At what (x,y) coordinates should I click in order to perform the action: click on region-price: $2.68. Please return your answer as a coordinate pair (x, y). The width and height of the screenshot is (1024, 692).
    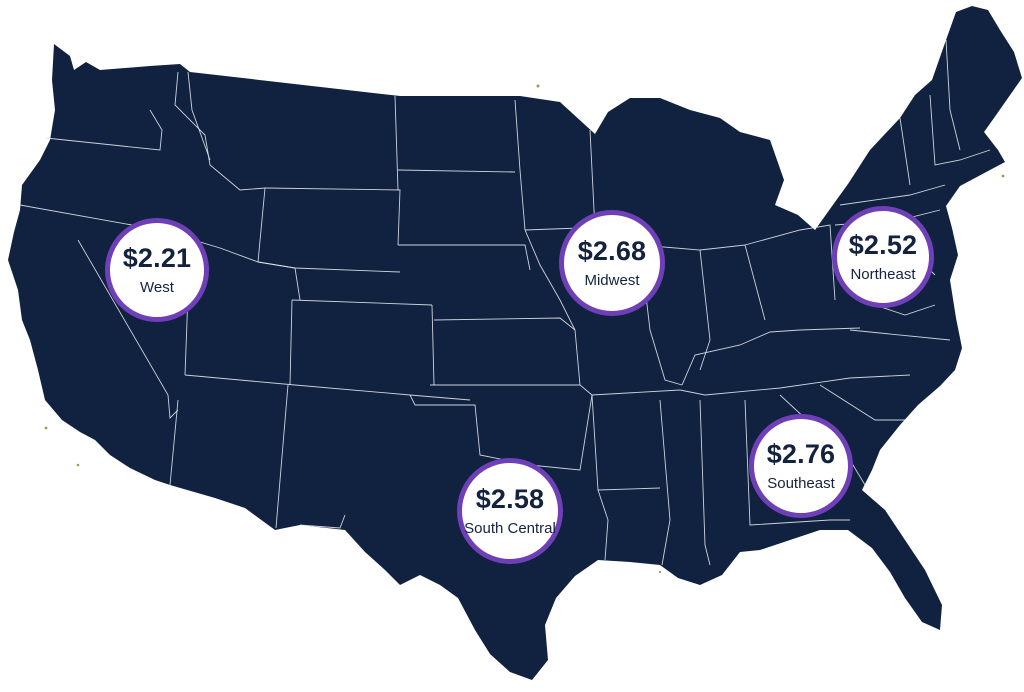
    Looking at the image, I should click on (612, 251).